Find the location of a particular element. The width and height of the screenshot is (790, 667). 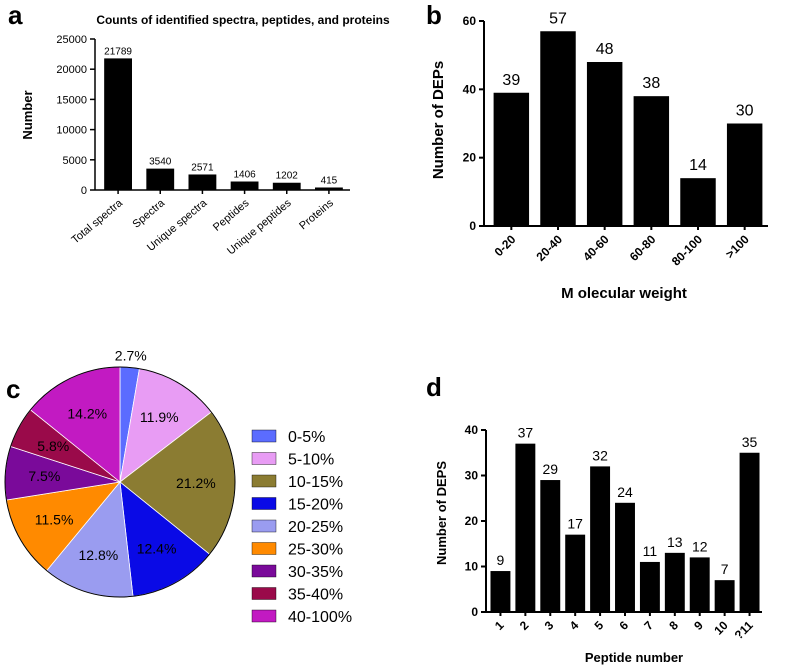

chart-b-xtick-label: 0-20 is located at coordinates (505, 245).